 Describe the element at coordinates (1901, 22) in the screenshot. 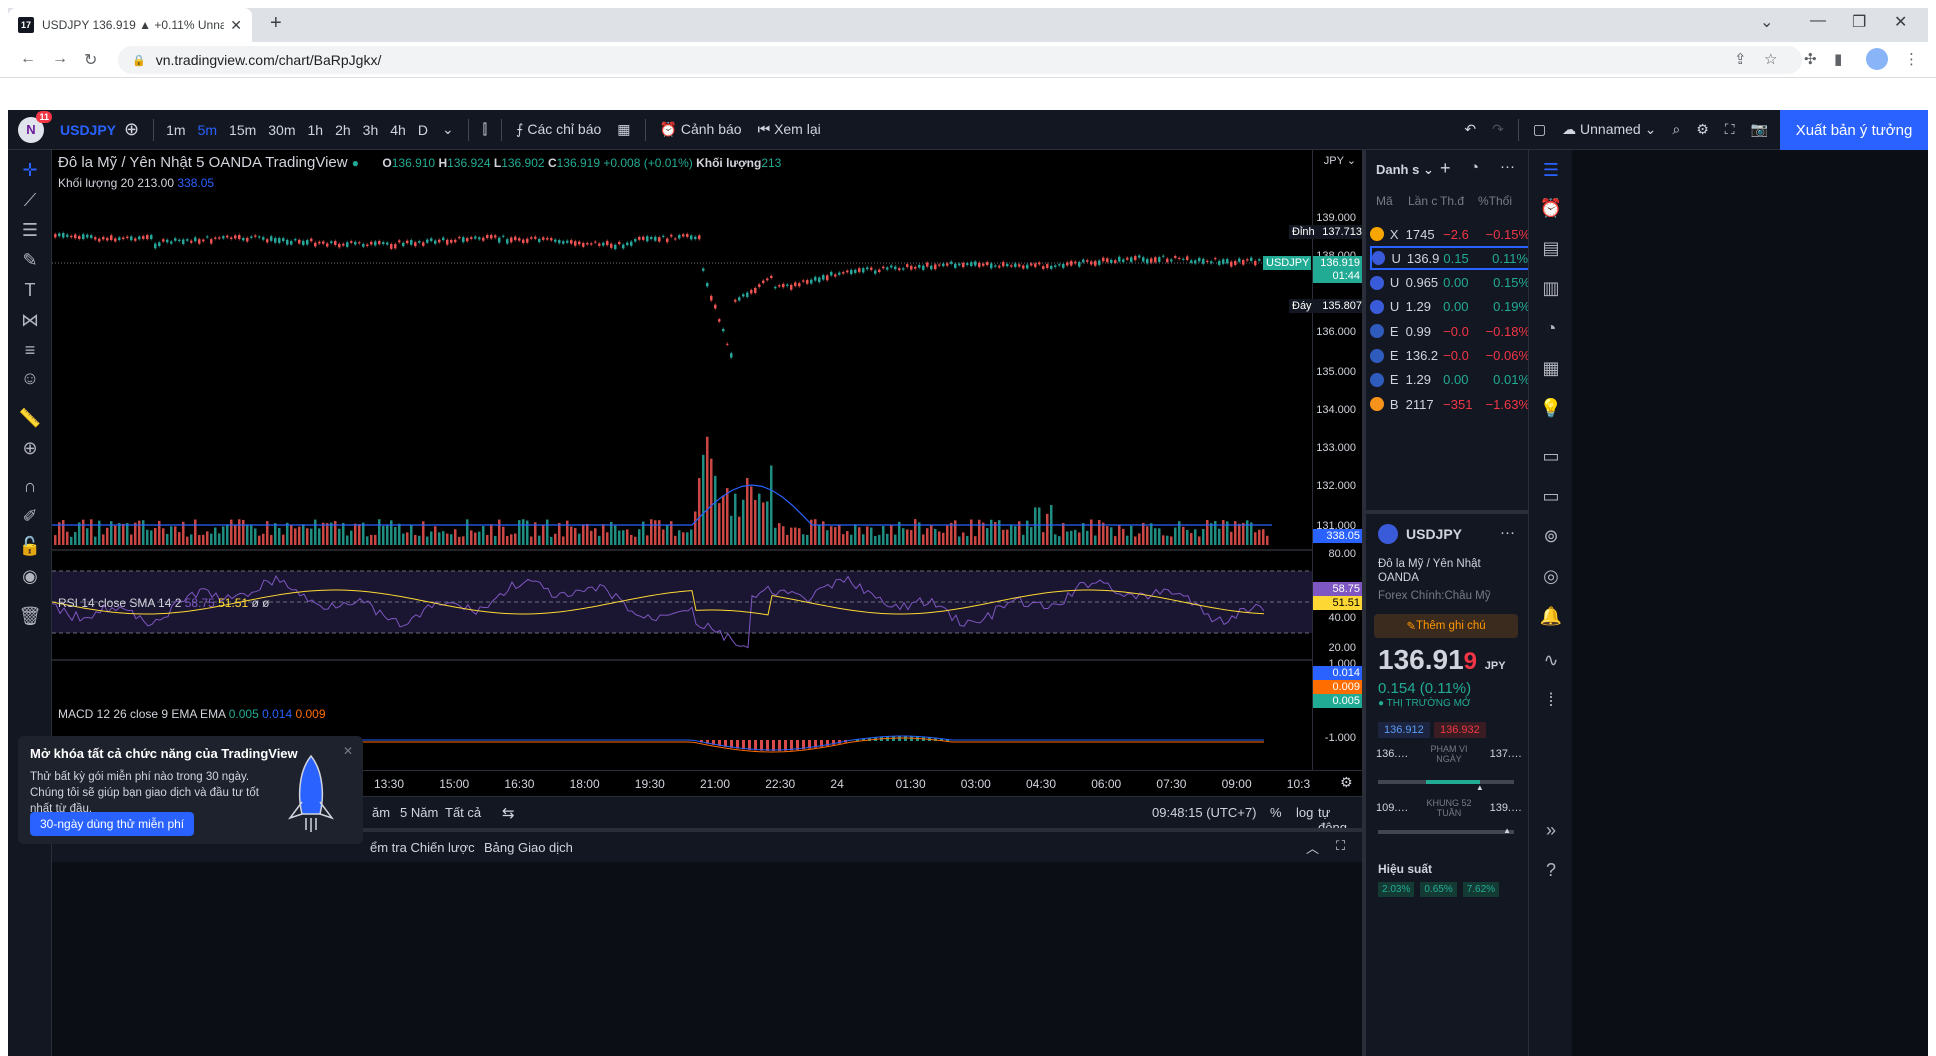

I see `close-window-icon: ✕` at that location.